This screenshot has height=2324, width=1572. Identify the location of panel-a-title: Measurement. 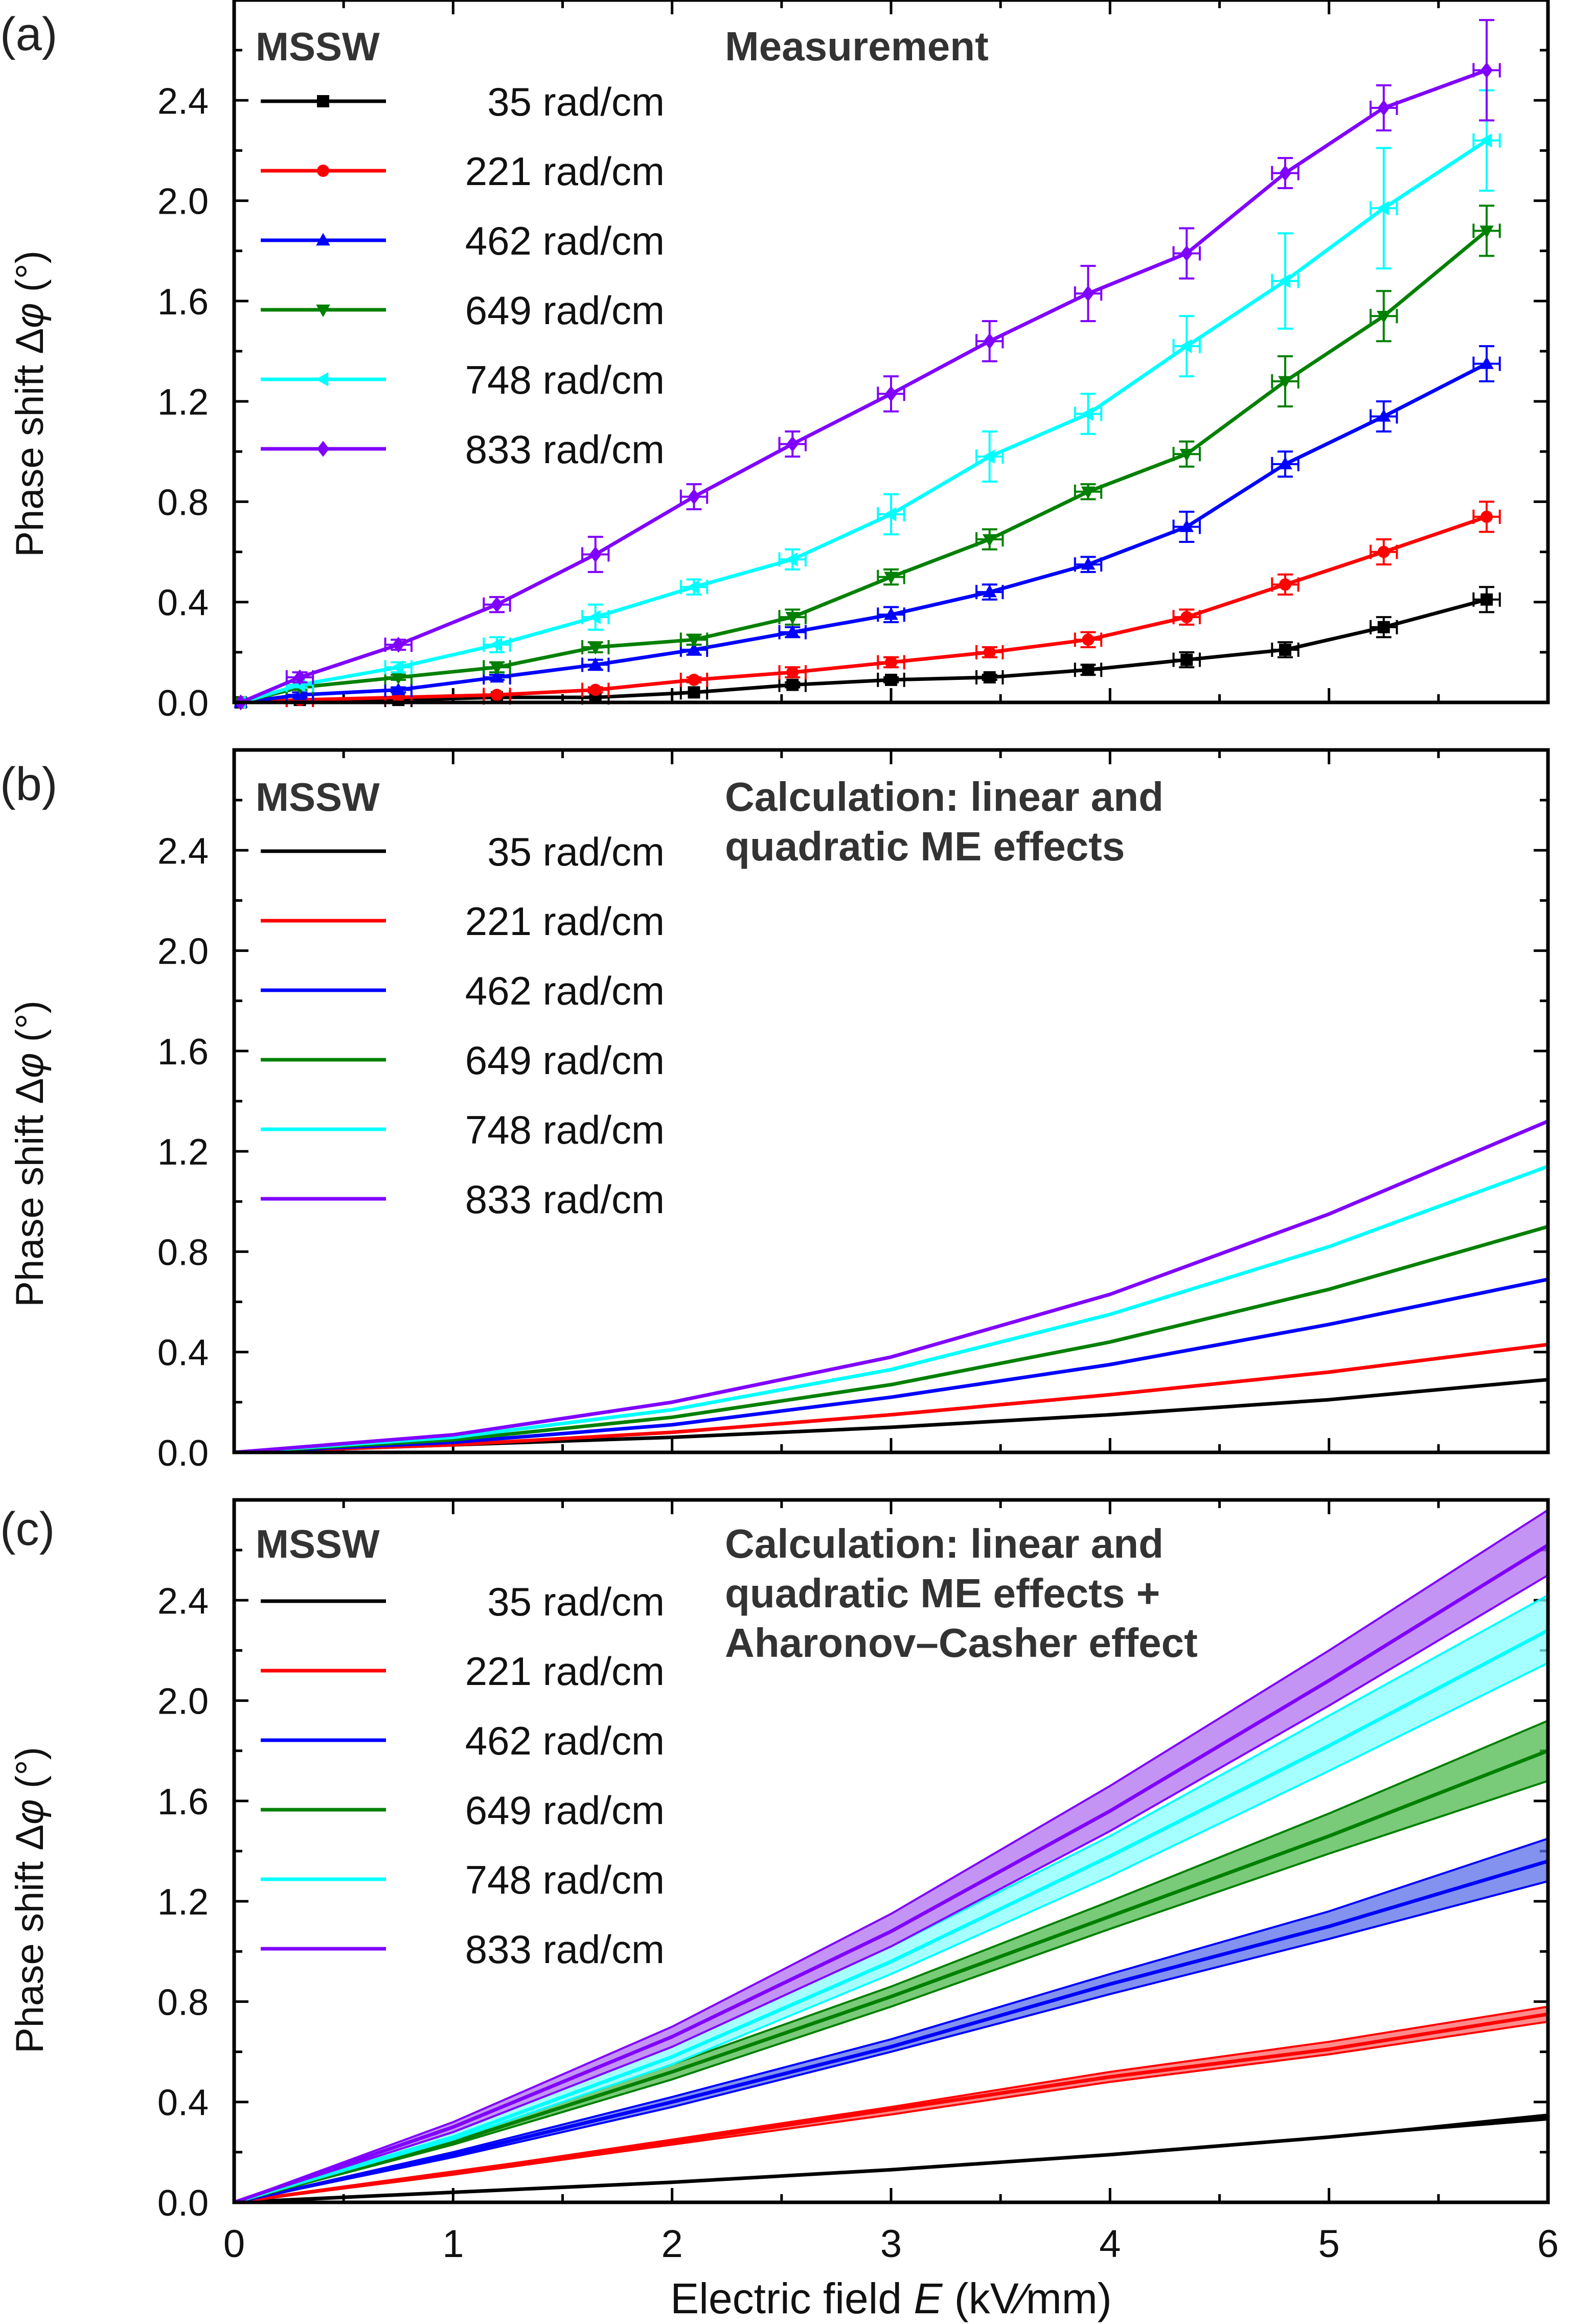
(857, 46).